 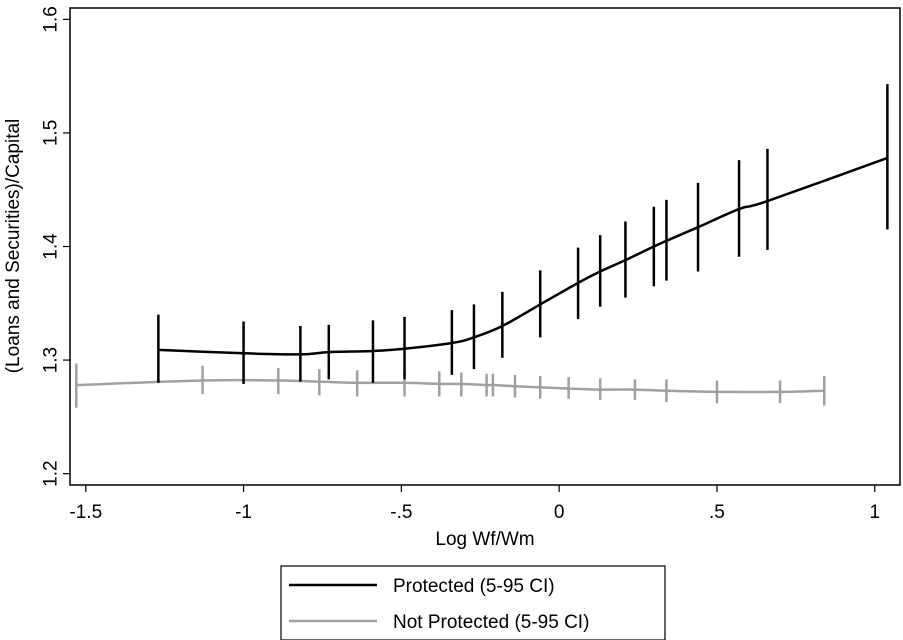 I want to click on x-tick-label: -.5, so click(x=401, y=512).